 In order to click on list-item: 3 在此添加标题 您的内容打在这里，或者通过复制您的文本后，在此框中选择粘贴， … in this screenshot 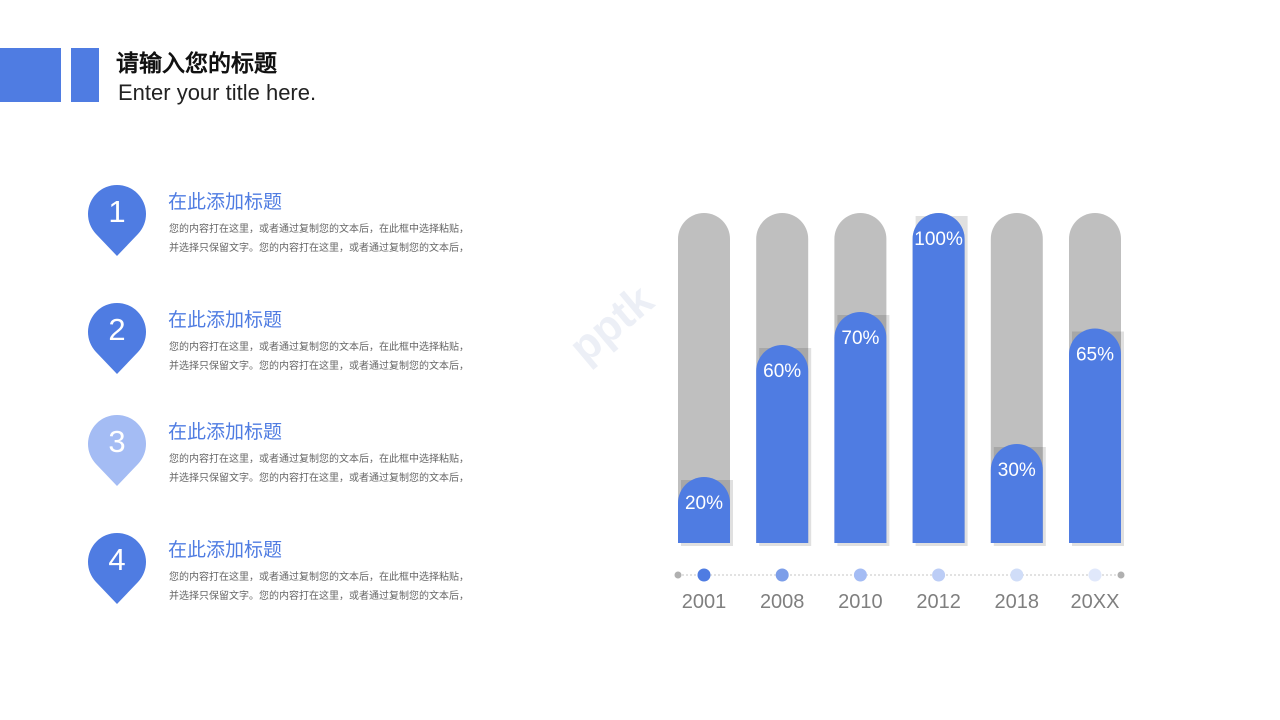, I will do `click(280, 469)`.